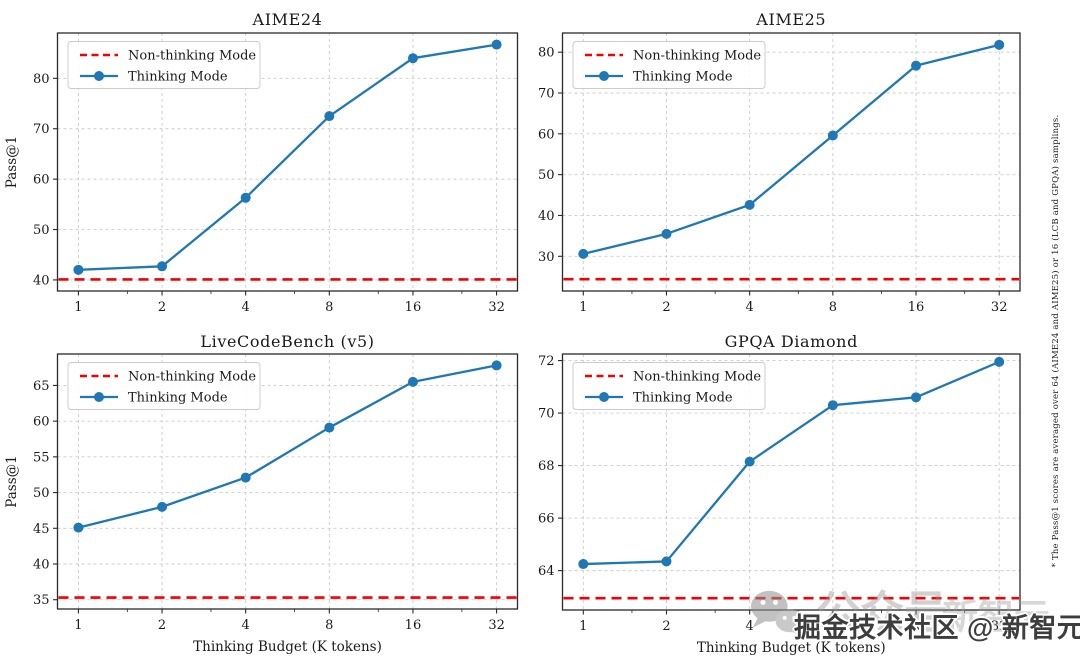 The image size is (1080, 669). Describe the element at coordinates (790, 19) in the screenshot. I see `chart-title: AIME25` at that location.